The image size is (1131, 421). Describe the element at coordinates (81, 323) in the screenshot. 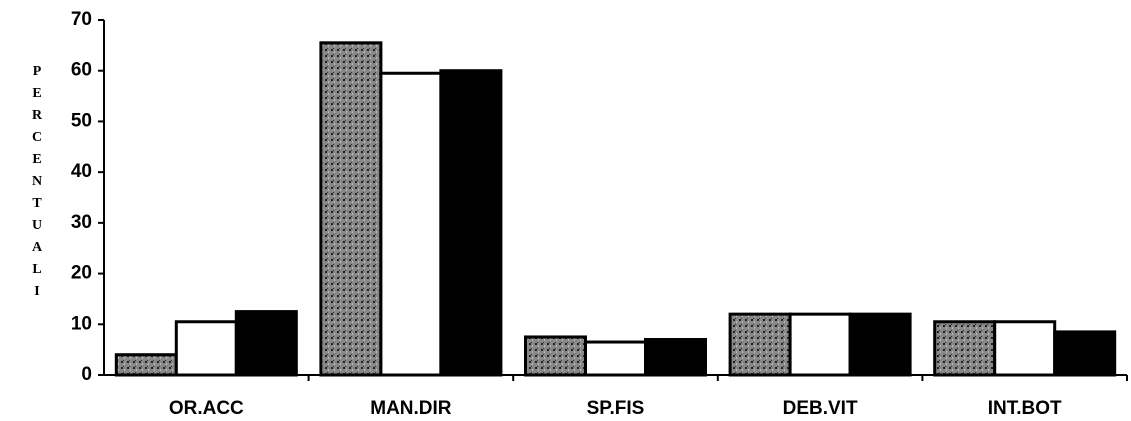

I see `y-tick-label: 10` at that location.